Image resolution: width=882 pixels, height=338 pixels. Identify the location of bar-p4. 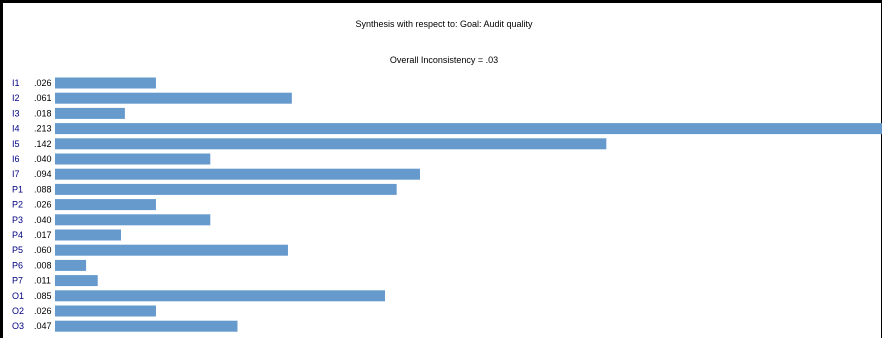
(88, 235).